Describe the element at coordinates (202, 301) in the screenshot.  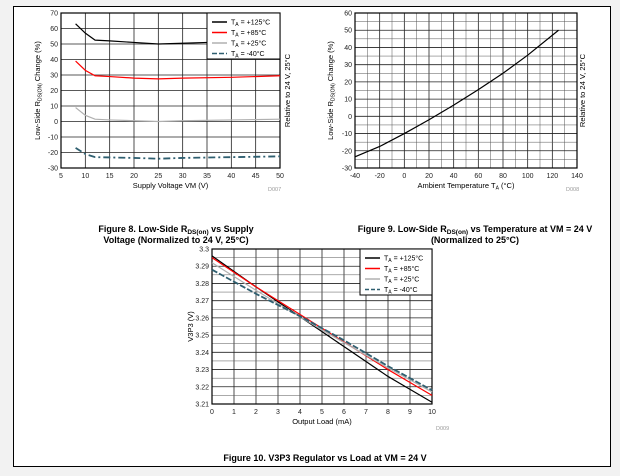
I see `y-tick-label: 3.27` at that location.